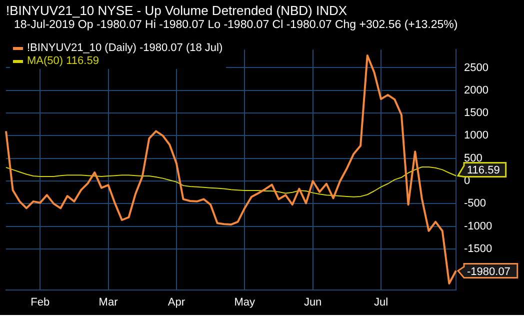 The image size is (524, 322). What do you see at coordinates (475, 204) in the screenshot?
I see `y-tick-label: -500` at bounding box center [475, 204].